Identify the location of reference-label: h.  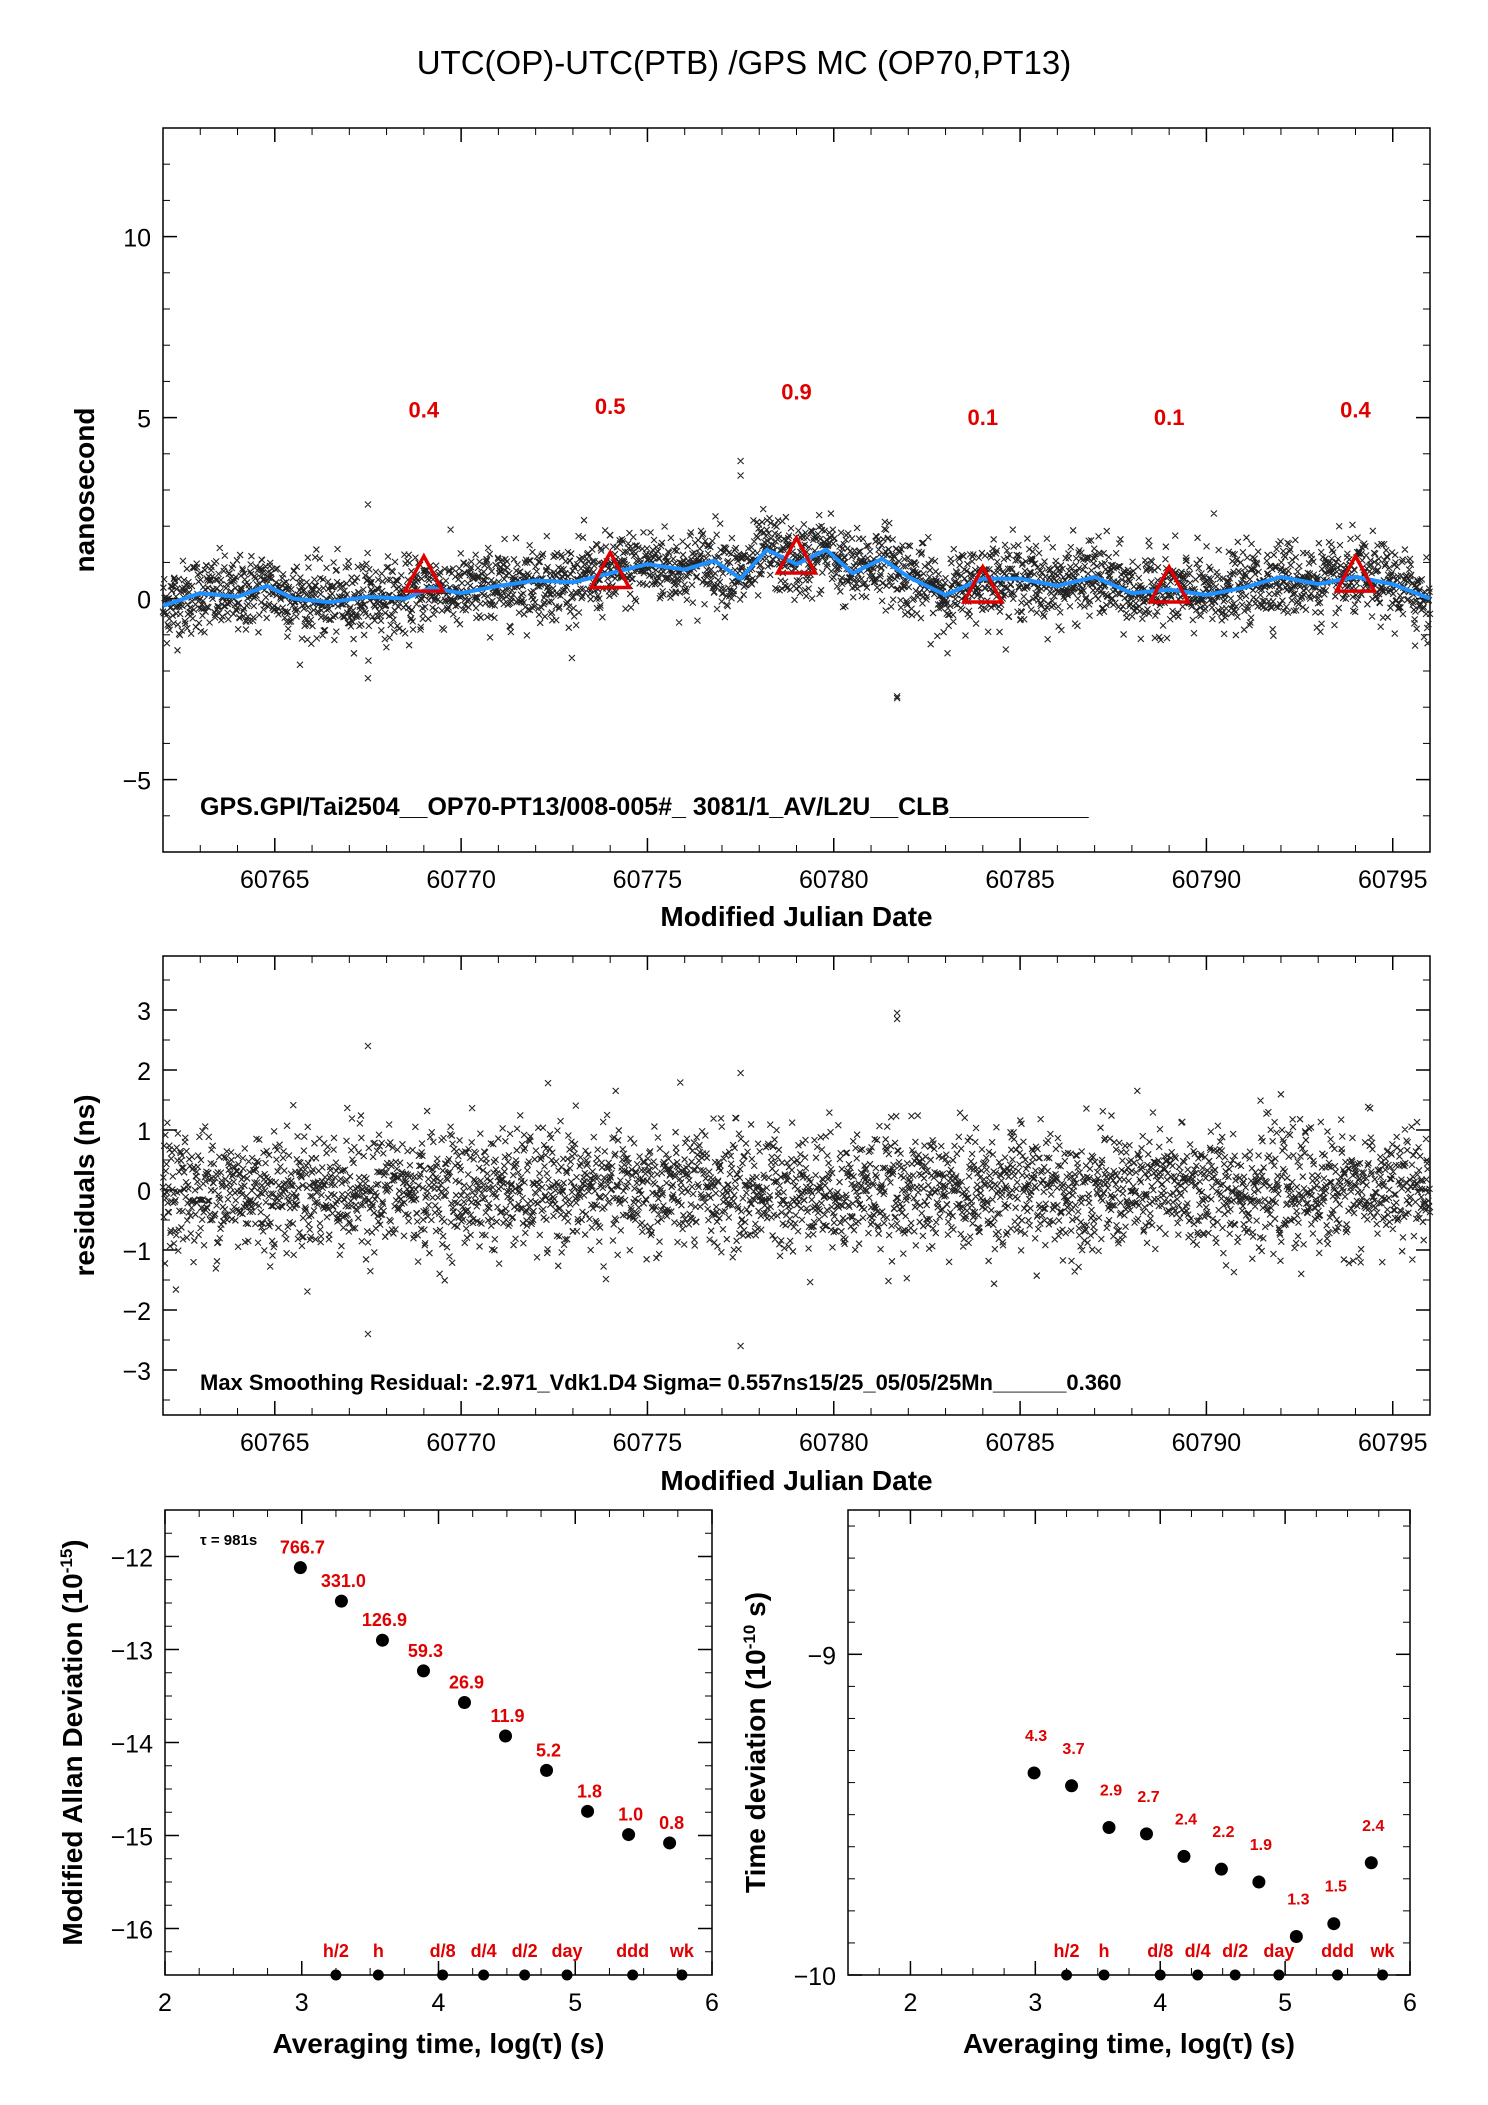
(378, 1951).